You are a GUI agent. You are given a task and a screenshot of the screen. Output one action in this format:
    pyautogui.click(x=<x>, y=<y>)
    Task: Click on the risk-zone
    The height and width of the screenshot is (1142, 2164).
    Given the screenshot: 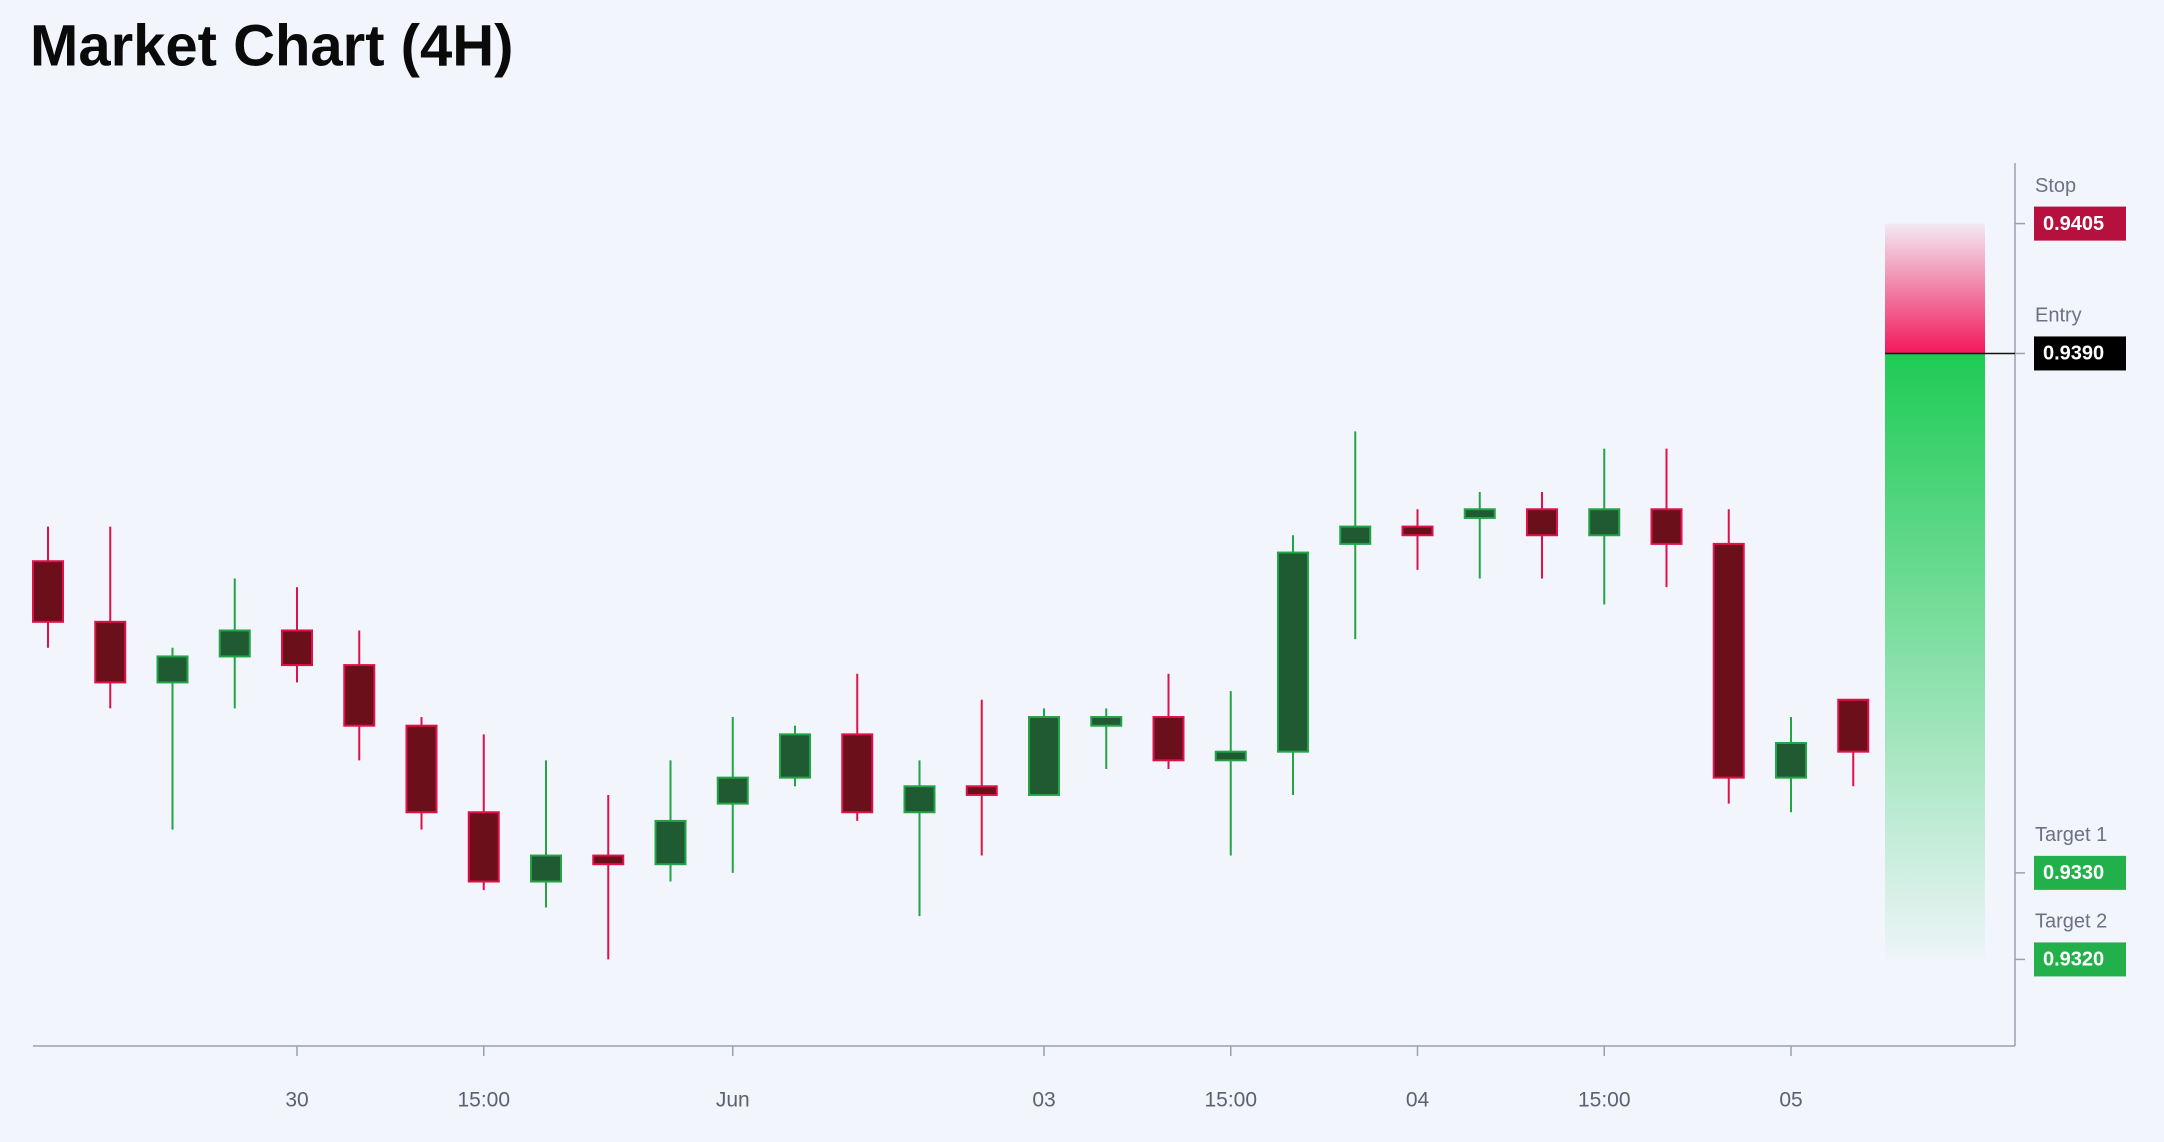 What is the action you would take?
    pyautogui.click(x=1935, y=288)
    